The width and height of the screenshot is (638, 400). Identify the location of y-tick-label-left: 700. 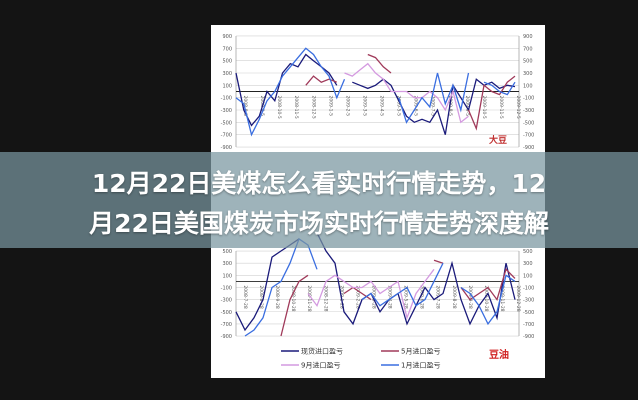
(227, 49).